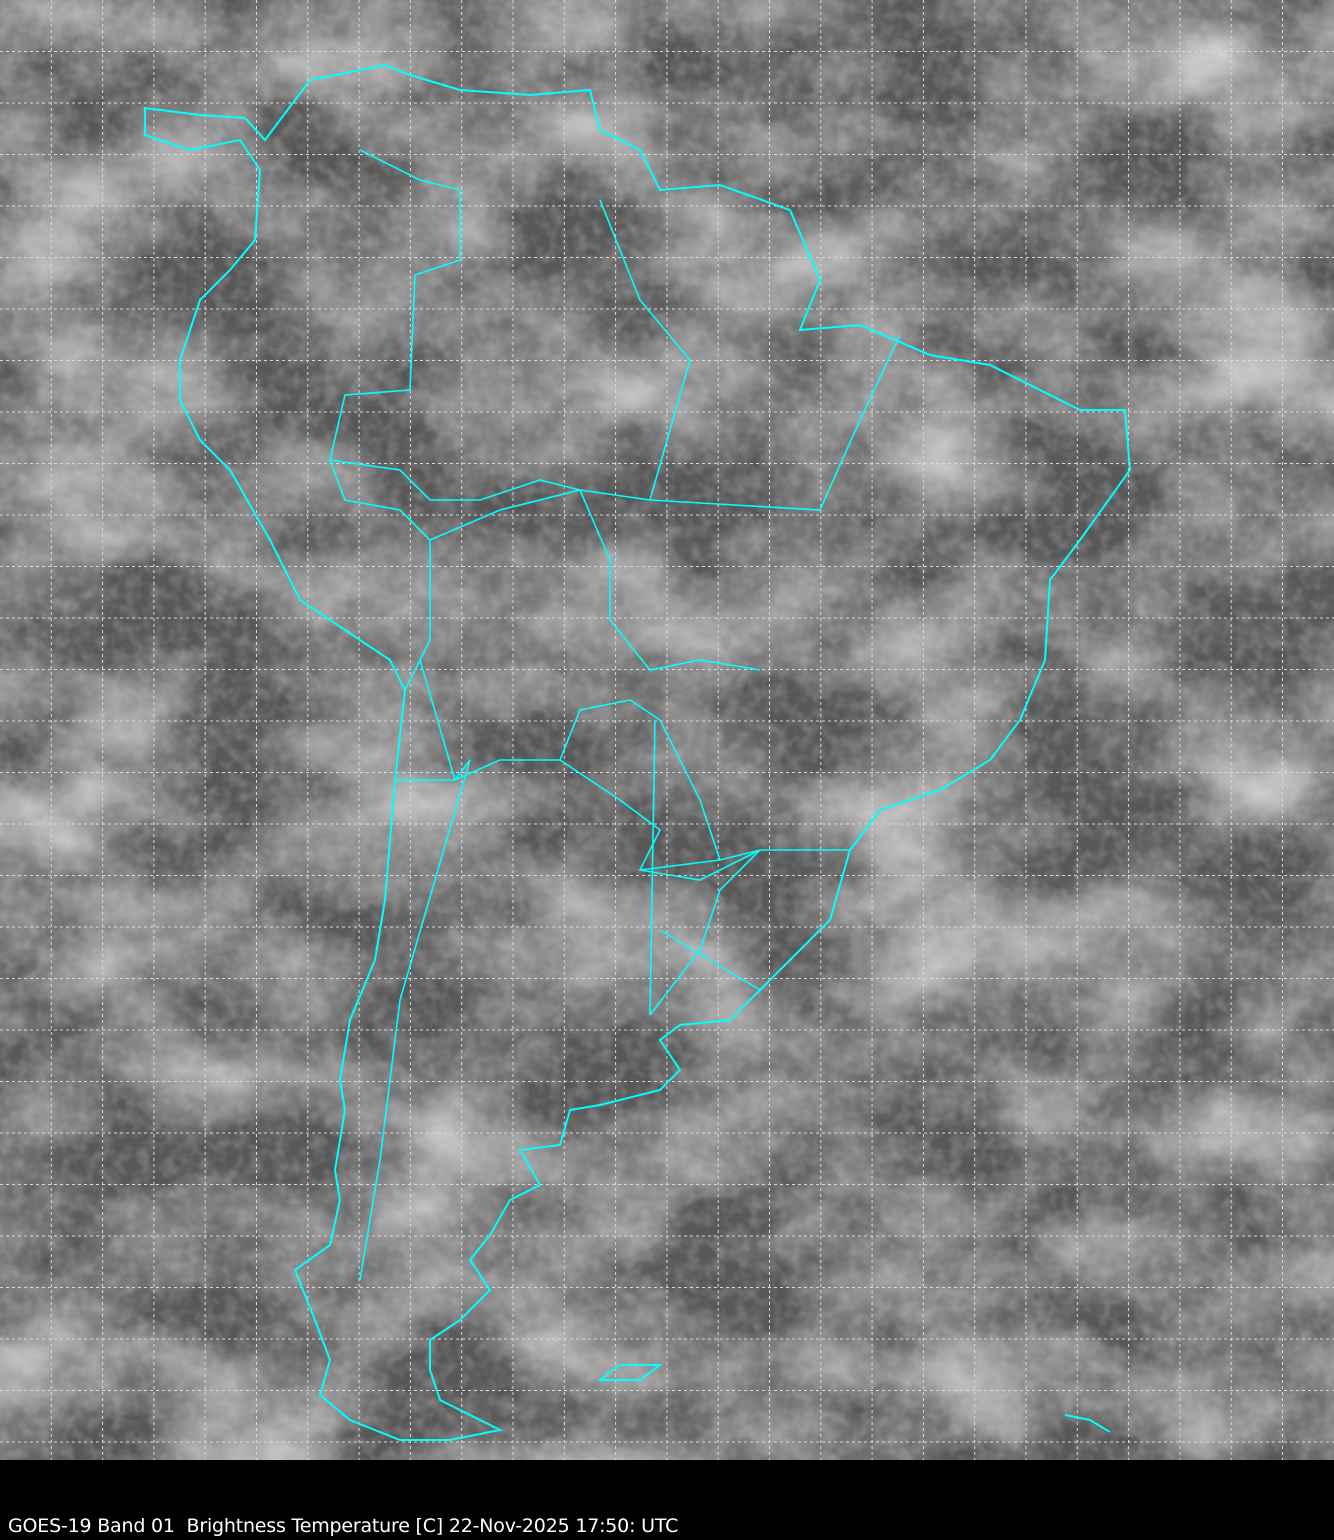 The image size is (1334, 1540). Describe the element at coordinates (1087, 1423) in the screenshot. I see `south-georgia-island` at that location.